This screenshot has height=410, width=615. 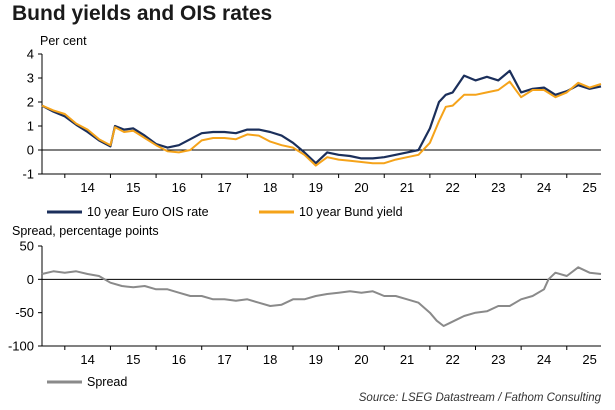 I want to click on legend-bund-label: 10 year Bund yield, so click(x=351, y=212).